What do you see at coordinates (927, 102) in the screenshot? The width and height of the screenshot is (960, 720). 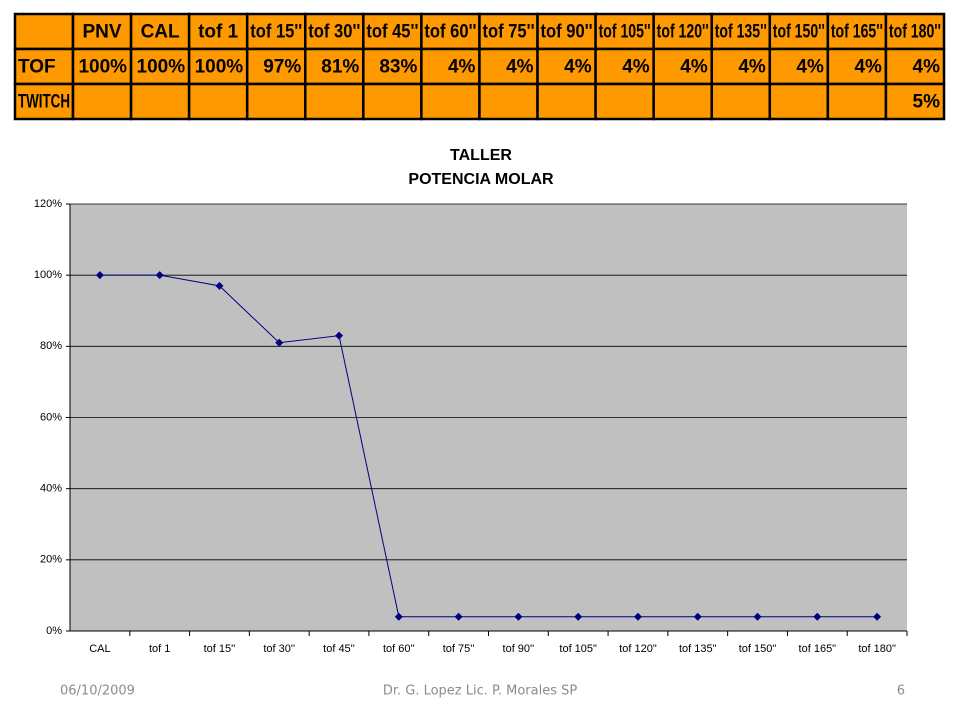 I see `table-text: 5%` at bounding box center [927, 102].